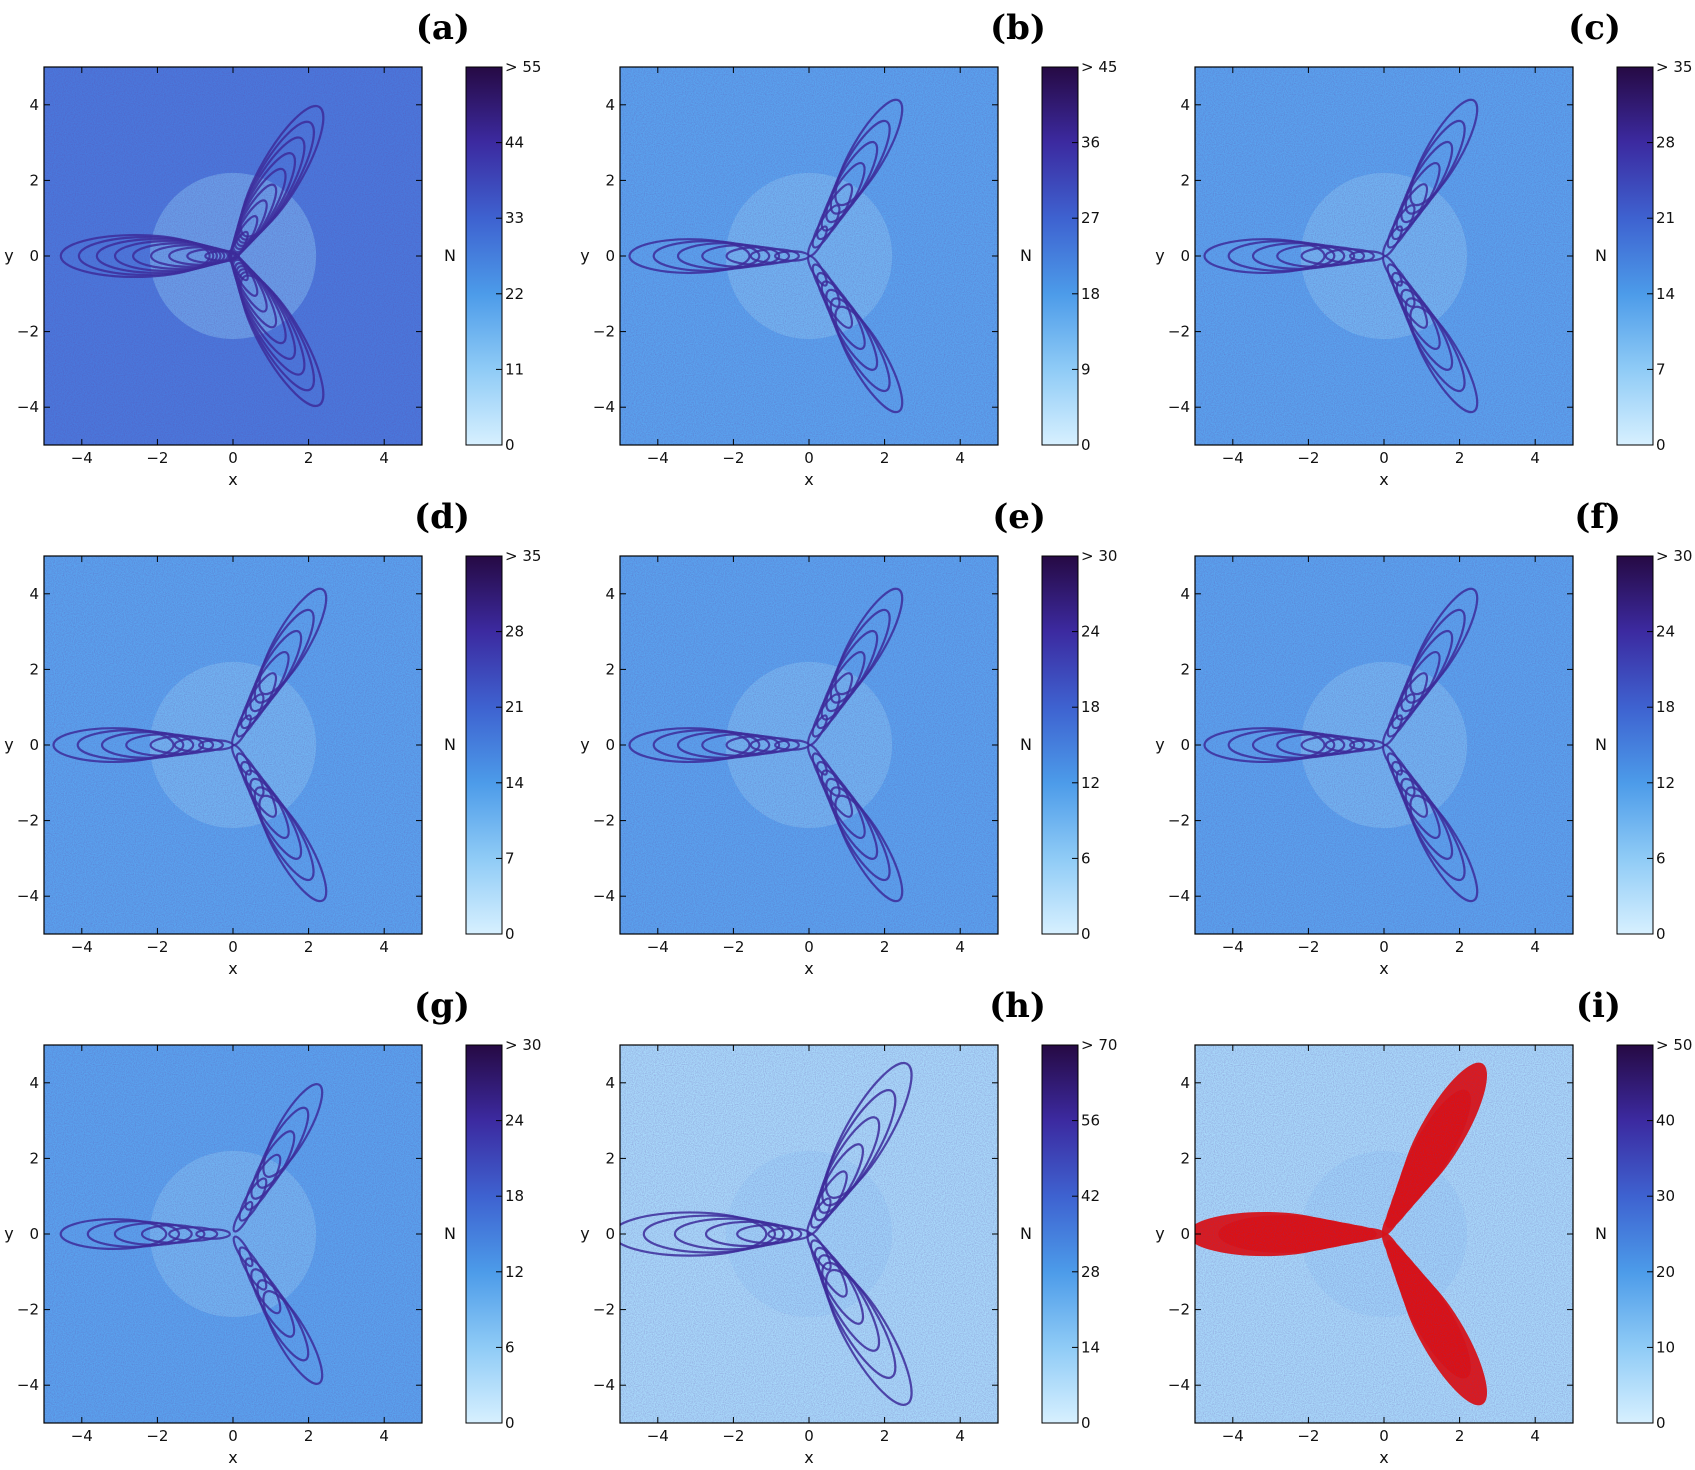 Image resolution: width=1695 pixels, height=1470 pixels. Describe the element at coordinates (1090, 143) in the screenshot. I see `colorbar-tick-label: 36` at that location.